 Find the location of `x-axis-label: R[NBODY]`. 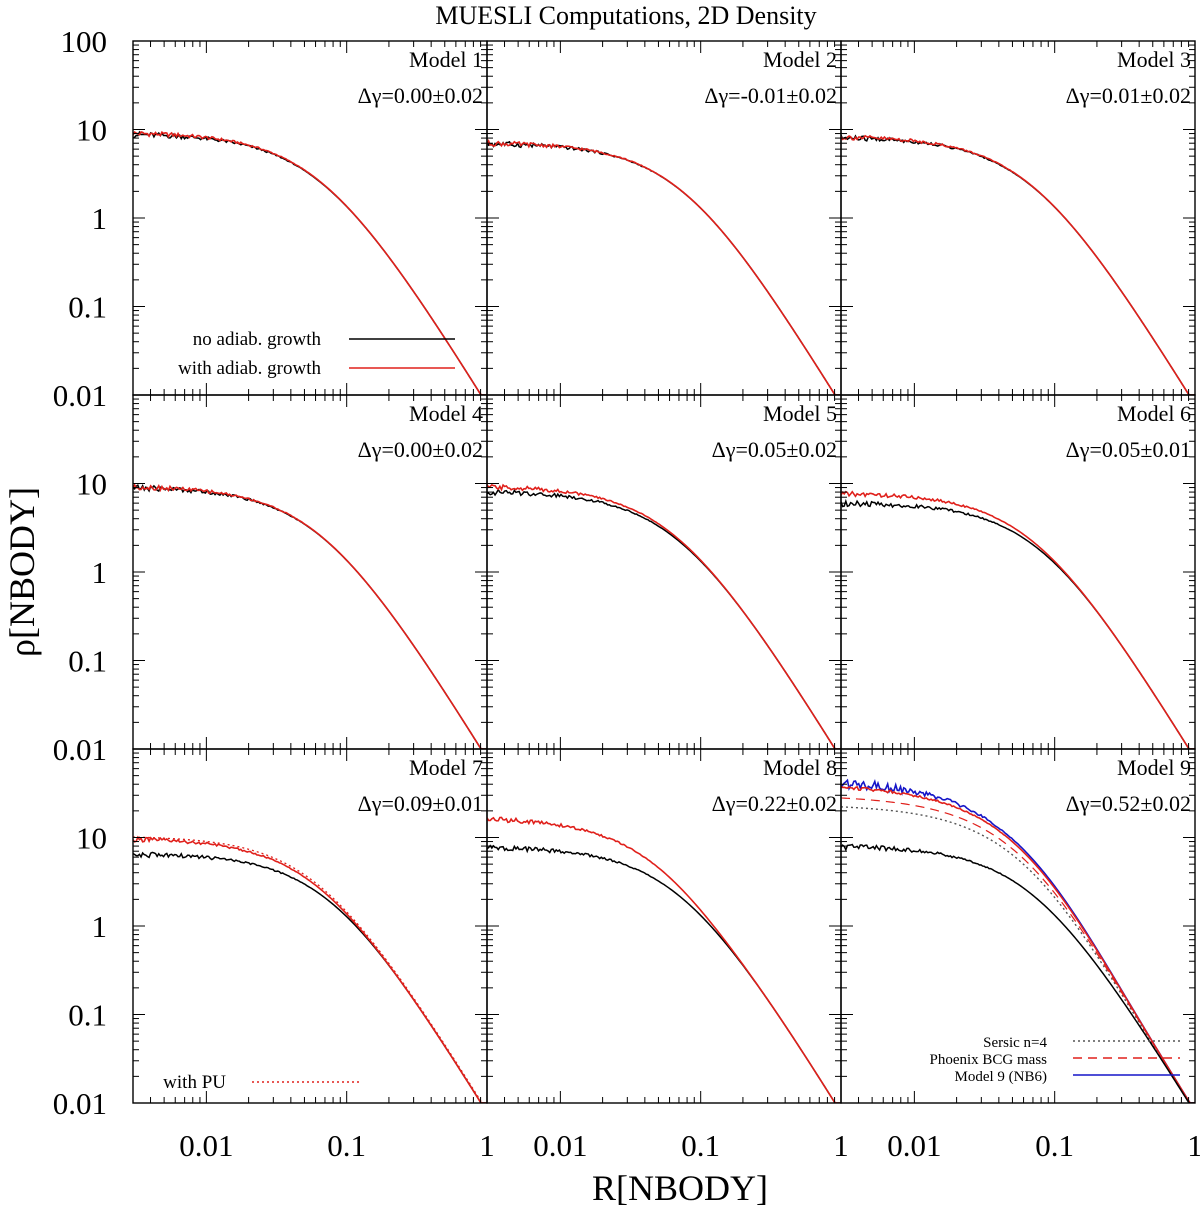

x-axis-label: R[NBODY] is located at coordinates (680, 1188).